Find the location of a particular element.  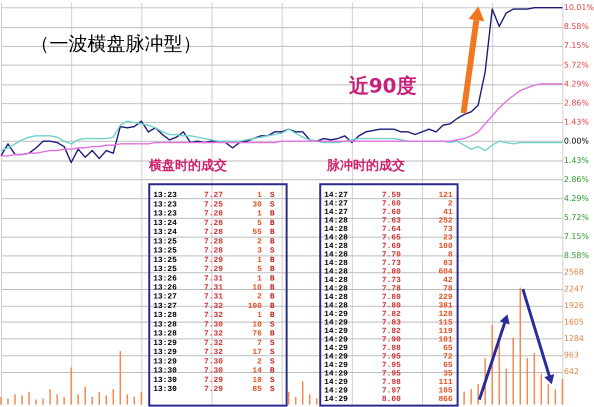

y-tick-label: 1284 is located at coordinates (574, 338).